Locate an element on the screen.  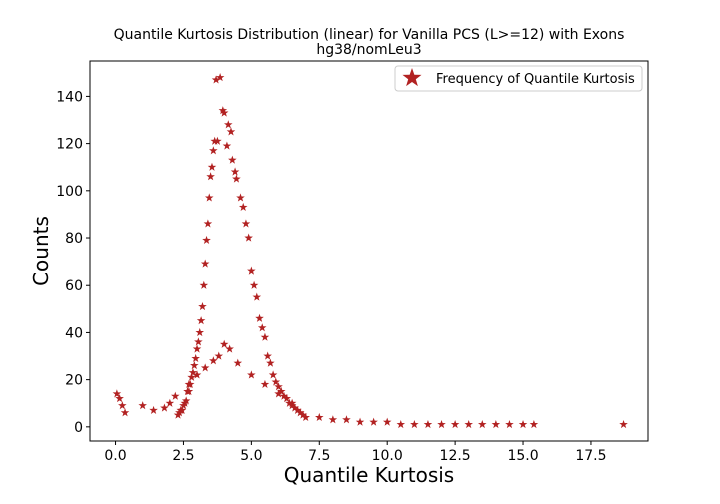
x-tick-label: 7.5 is located at coordinates (319, 456).